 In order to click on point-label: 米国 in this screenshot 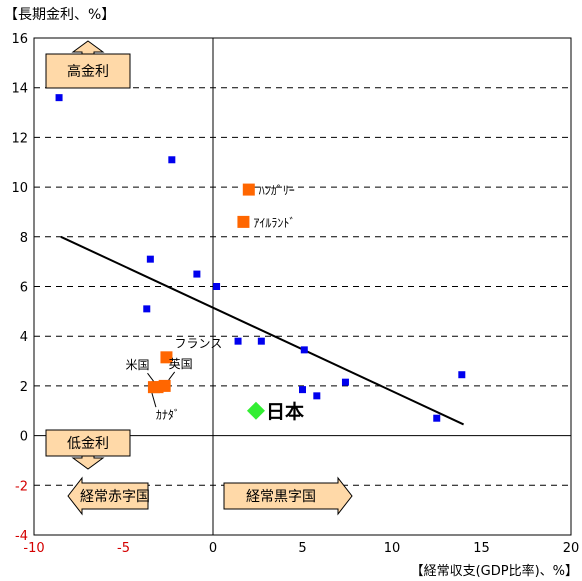, I will do `click(137, 365)`.